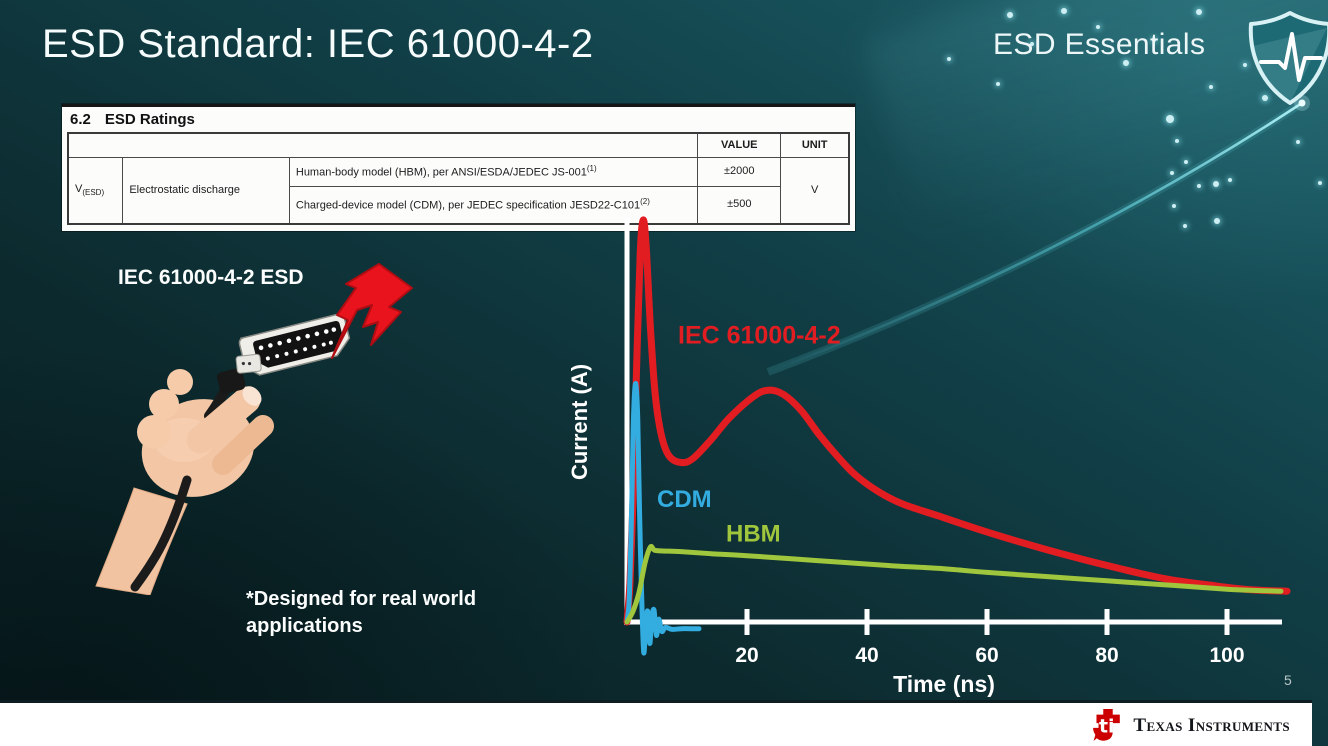  Describe the element at coordinates (1288, 680) in the screenshot. I see `page-number: 5` at that location.